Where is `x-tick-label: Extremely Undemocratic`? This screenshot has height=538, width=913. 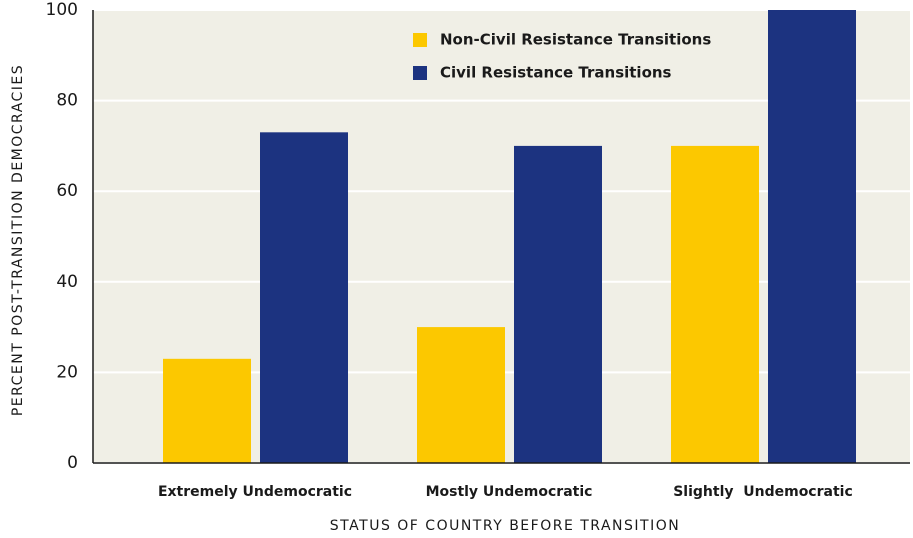 x-tick-label: Extremely Undemocratic is located at coordinates (255, 492).